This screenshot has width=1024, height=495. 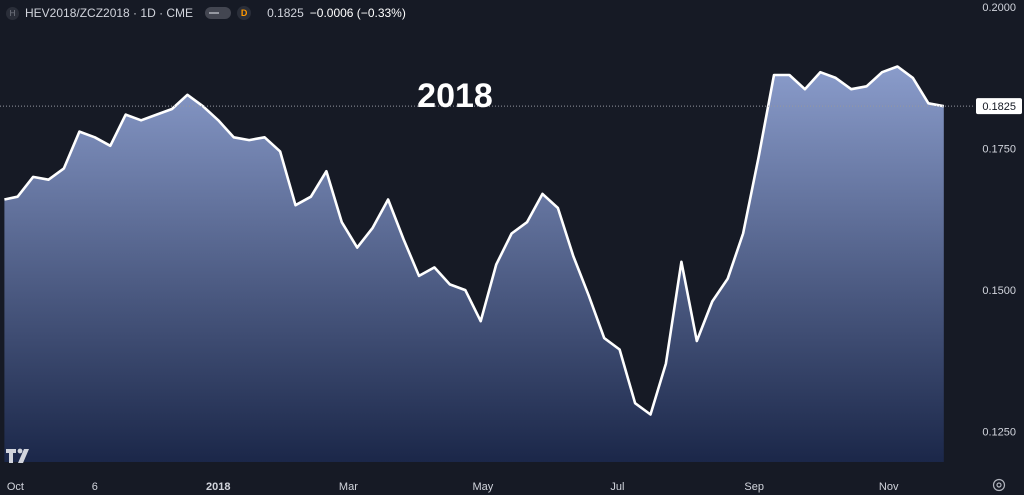 I want to click on x-tick-label: Jul, so click(x=617, y=487).